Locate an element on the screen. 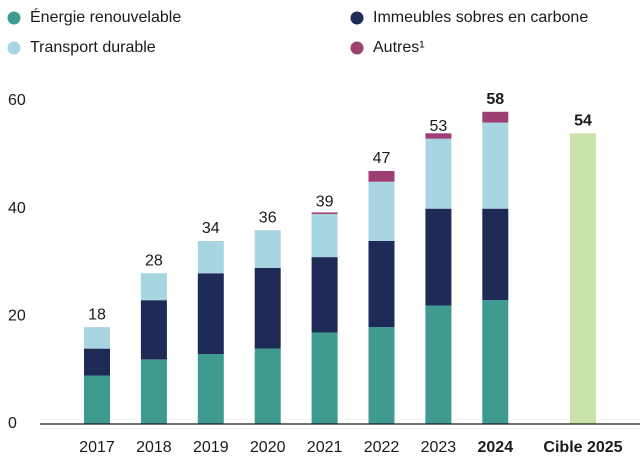 This screenshot has width=642, height=457. x-tick-label: Cible 2025 is located at coordinates (582, 447).